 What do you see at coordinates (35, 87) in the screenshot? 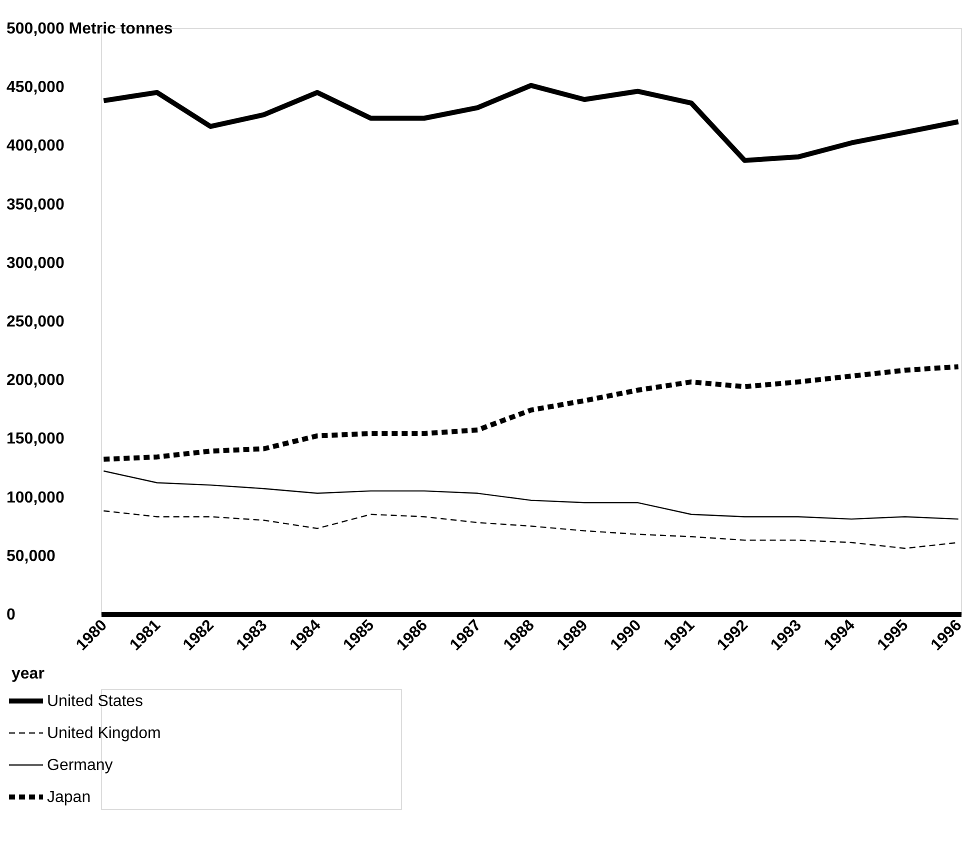
I see `y-tick-label: 450,000` at bounding box center [35, 87].